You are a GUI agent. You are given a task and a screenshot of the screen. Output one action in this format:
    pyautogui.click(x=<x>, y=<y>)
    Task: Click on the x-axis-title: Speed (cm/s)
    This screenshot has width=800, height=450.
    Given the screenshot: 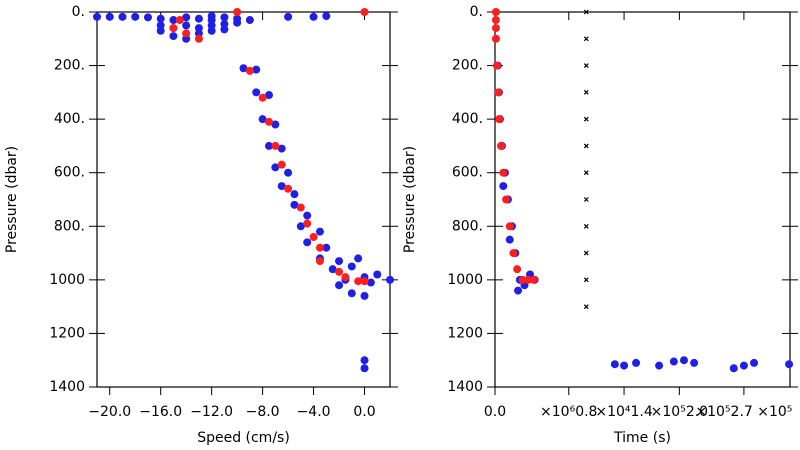 What is the action you would take?
    pyautogui.click(x=243, y=438)
    